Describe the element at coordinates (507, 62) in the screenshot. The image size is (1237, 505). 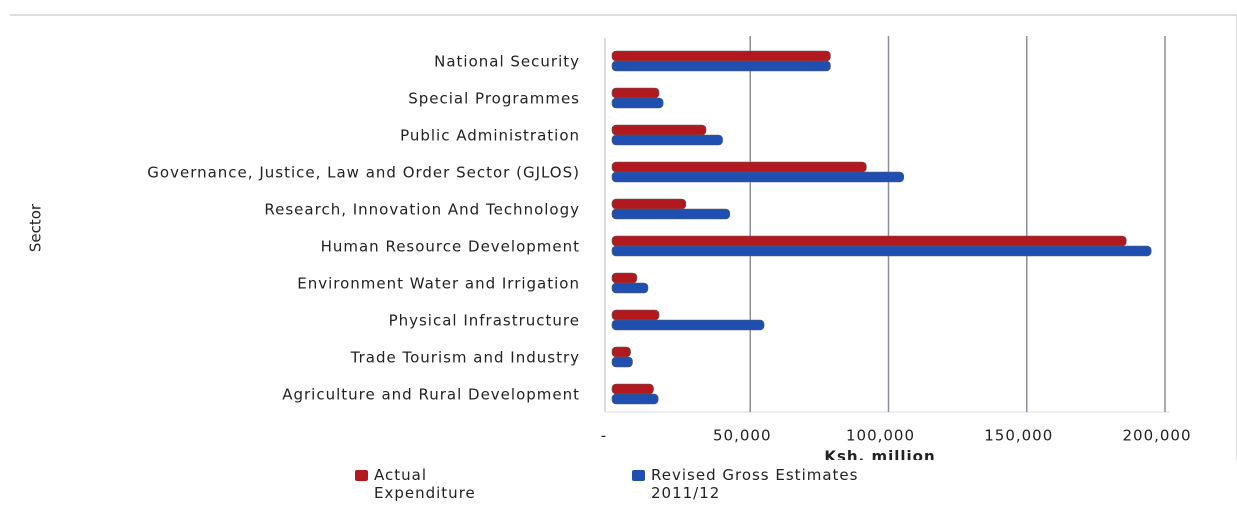
I see `y-tick-label: National Security` at that location.